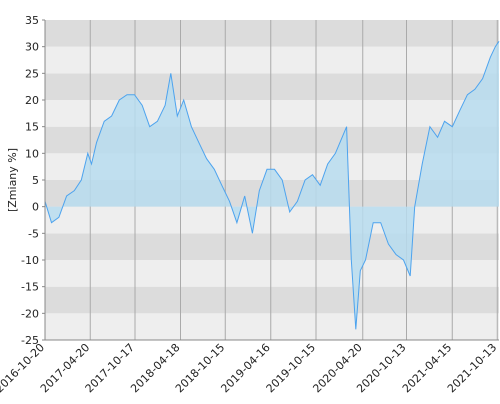 This screenshot has width=500, height=404. Describe the element at coordinates (35, 180) in the screenshot. I see `y-tick-label: 5` at that location.